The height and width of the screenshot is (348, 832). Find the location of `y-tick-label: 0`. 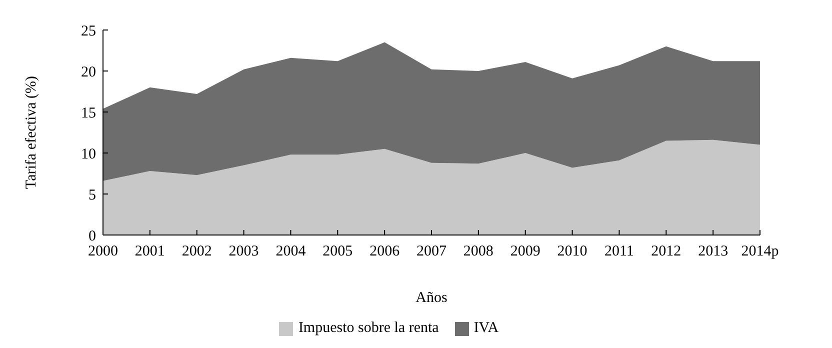

y-tick-label: 0 is located at coordinates (92, 236).